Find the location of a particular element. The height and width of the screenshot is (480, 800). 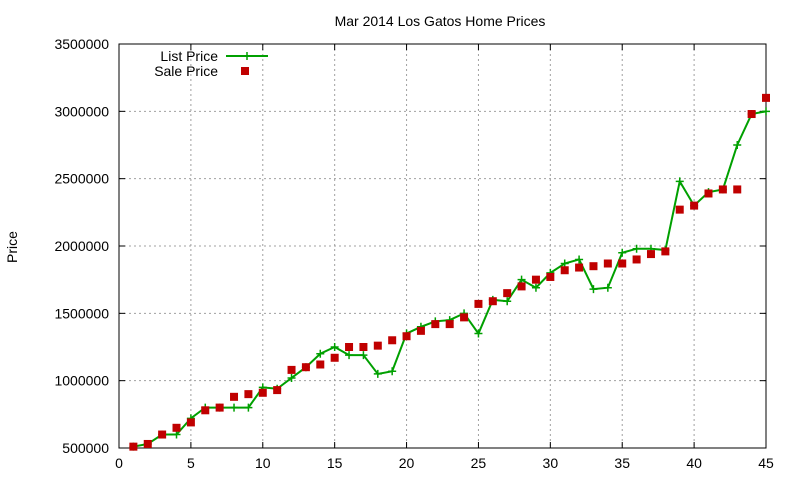

y-tick-label: 3000000 is located at coordinates (81, 111).